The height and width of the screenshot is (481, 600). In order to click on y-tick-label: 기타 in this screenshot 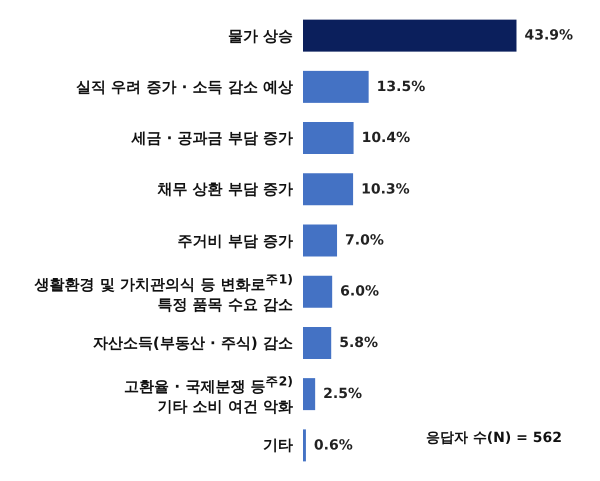, I will do `click(278, 445)`.